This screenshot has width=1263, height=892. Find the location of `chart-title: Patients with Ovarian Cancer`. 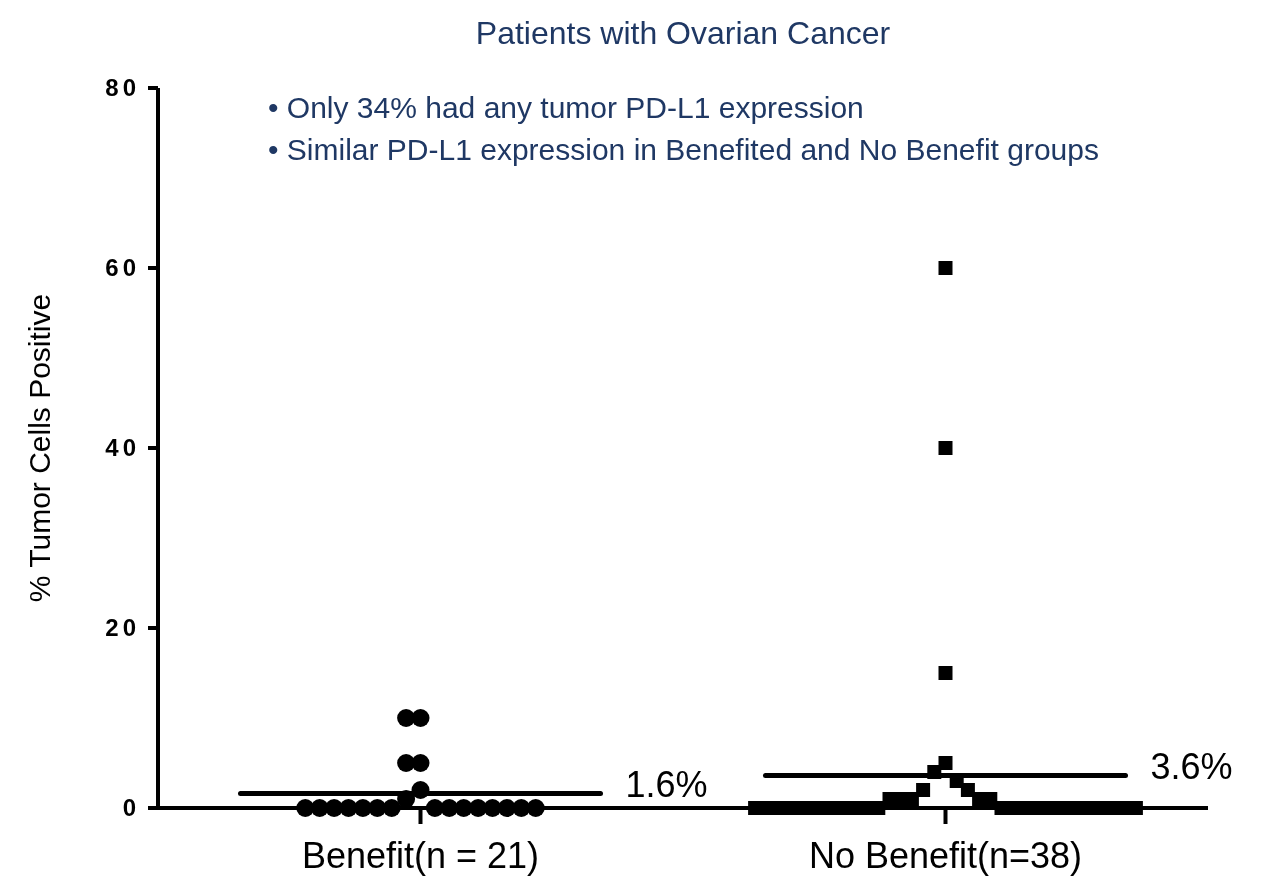

chart-title: Patients with Ovarian Cancer is located at coordinates (683, 33).